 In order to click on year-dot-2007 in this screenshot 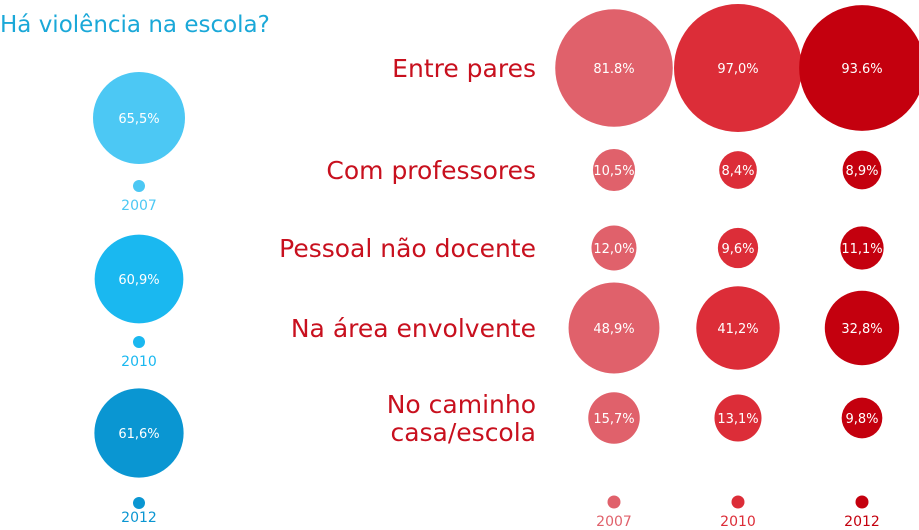, I will do `click(614, 502)`.